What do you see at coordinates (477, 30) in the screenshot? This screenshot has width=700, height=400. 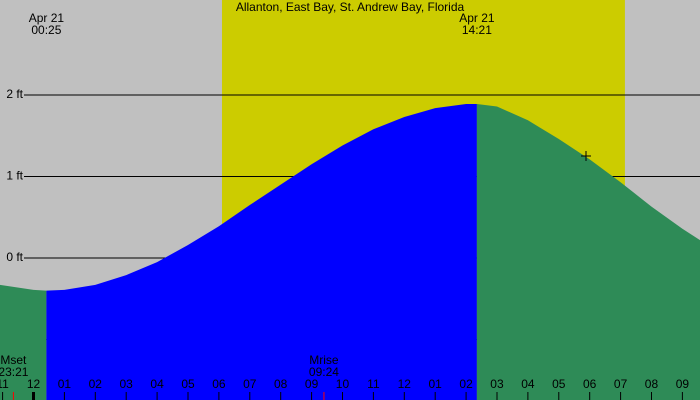 I see `extreme-time: 14:21` at bounding box center [477, 30].